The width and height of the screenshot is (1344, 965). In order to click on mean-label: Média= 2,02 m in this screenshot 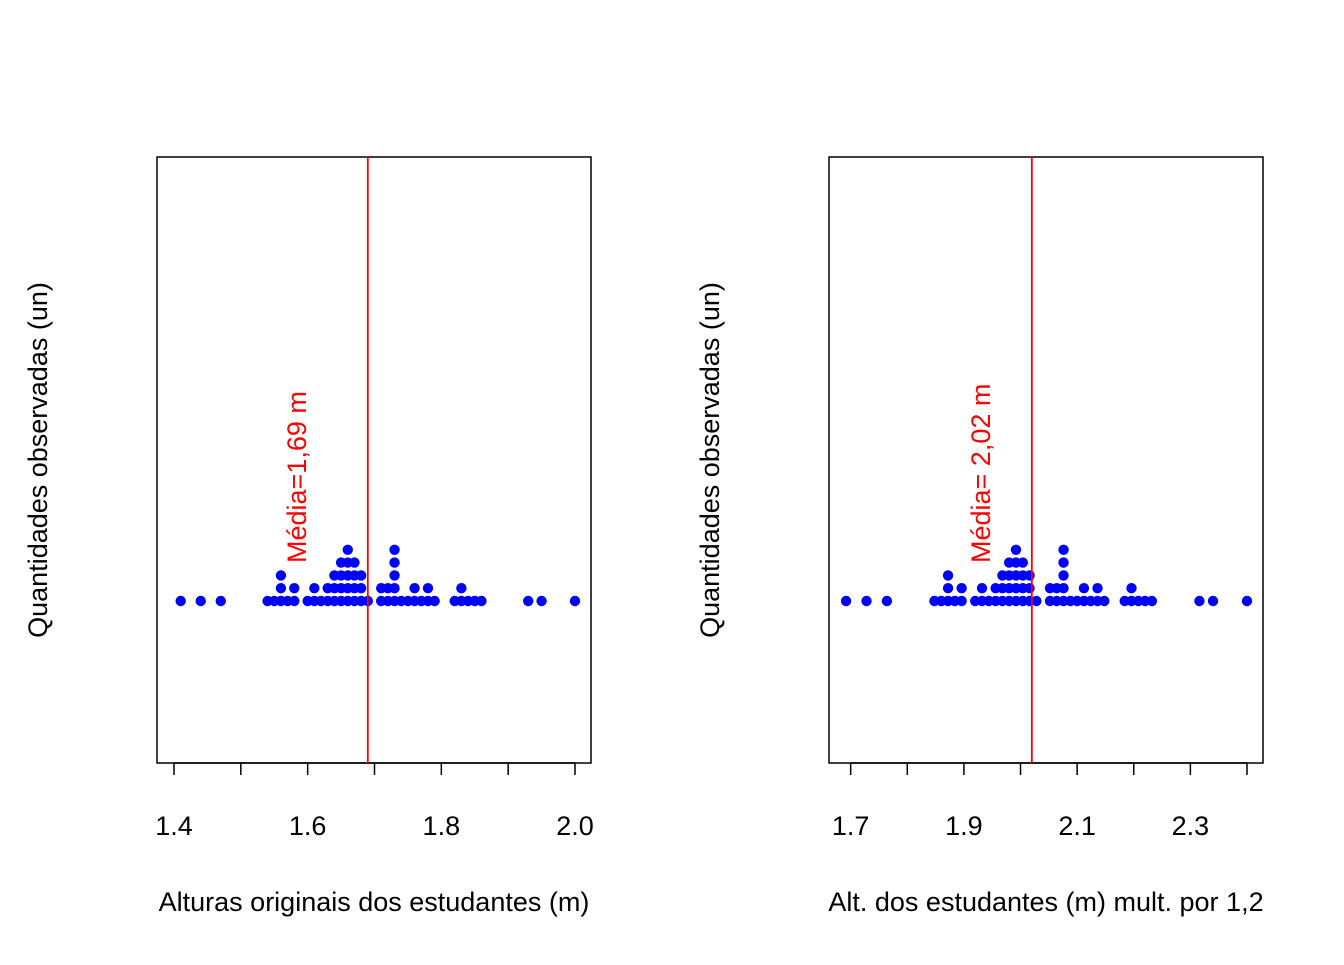, I will do `click(981, 473)`.